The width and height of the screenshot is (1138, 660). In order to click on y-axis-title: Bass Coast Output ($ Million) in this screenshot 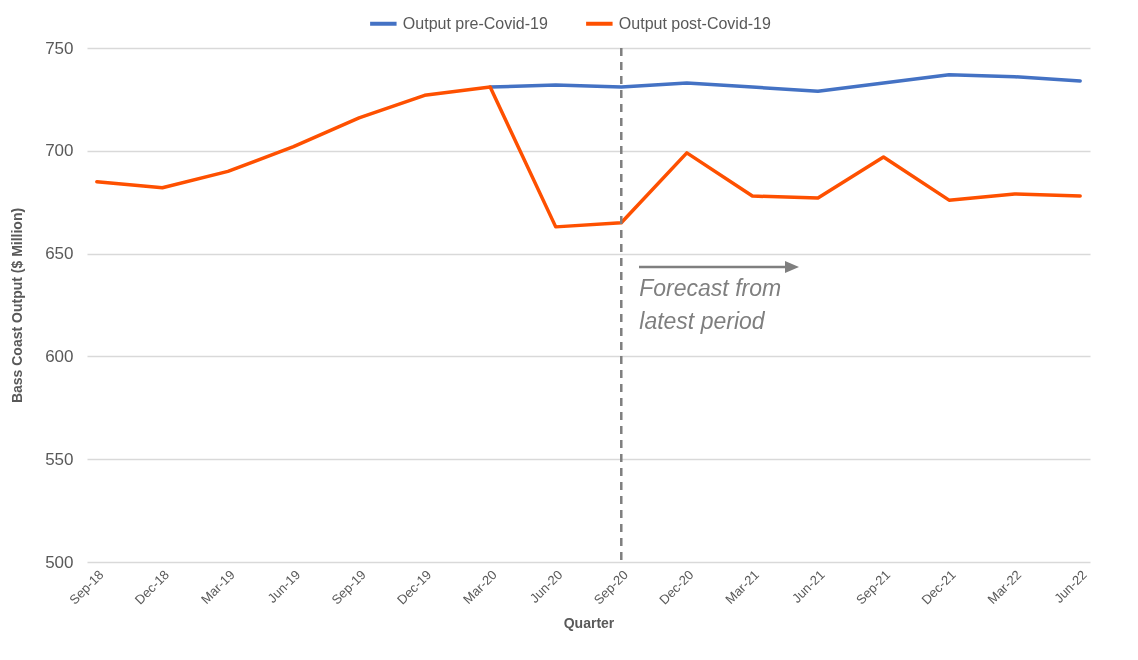, I will do `click(17, 305)`.